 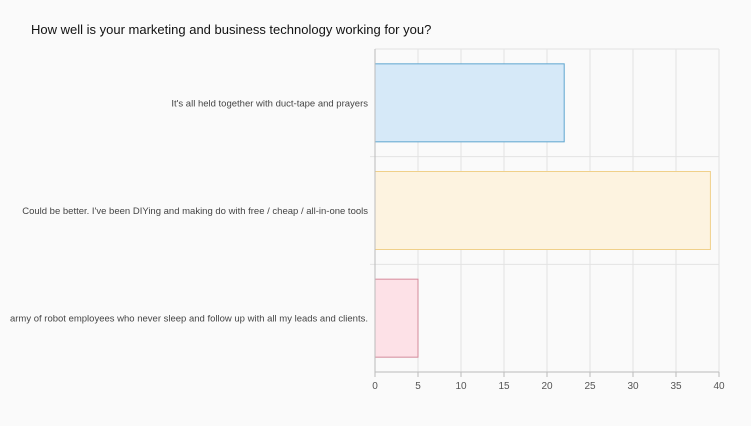 I want to click on x-tick-label-5: 25, so click(x=590, y=386).